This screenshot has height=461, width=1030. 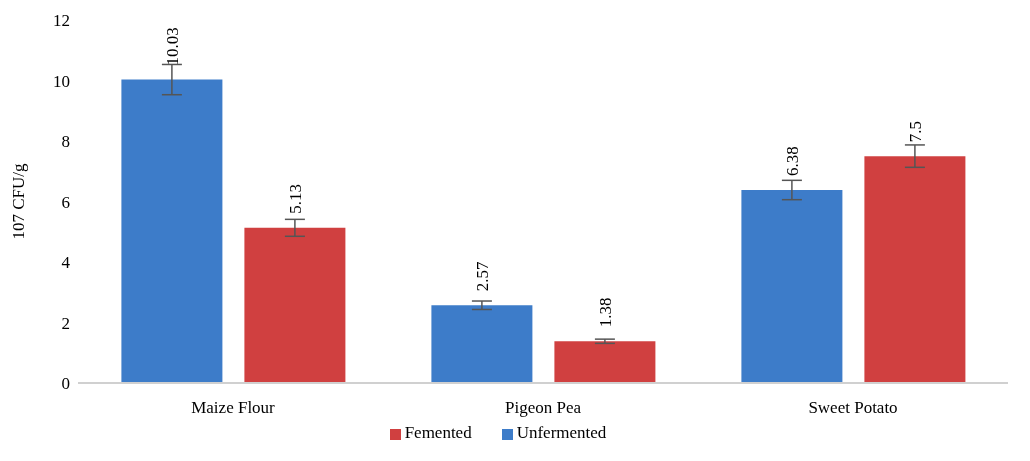 What do you see at coordinates (19, 201) in the screenshot?
I see `y-axis-title: 107 CFU/g` at bounding box center [19, 201].